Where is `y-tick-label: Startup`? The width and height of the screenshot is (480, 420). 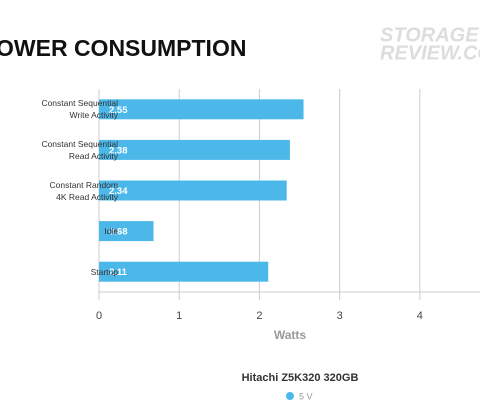 y-tick-label: Startup is located at coordinates (104, 271).